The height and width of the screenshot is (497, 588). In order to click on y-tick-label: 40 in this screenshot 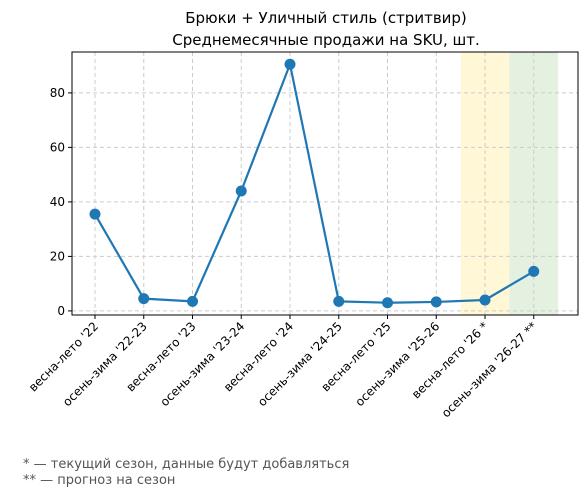, I will do `click(57, 202)`.